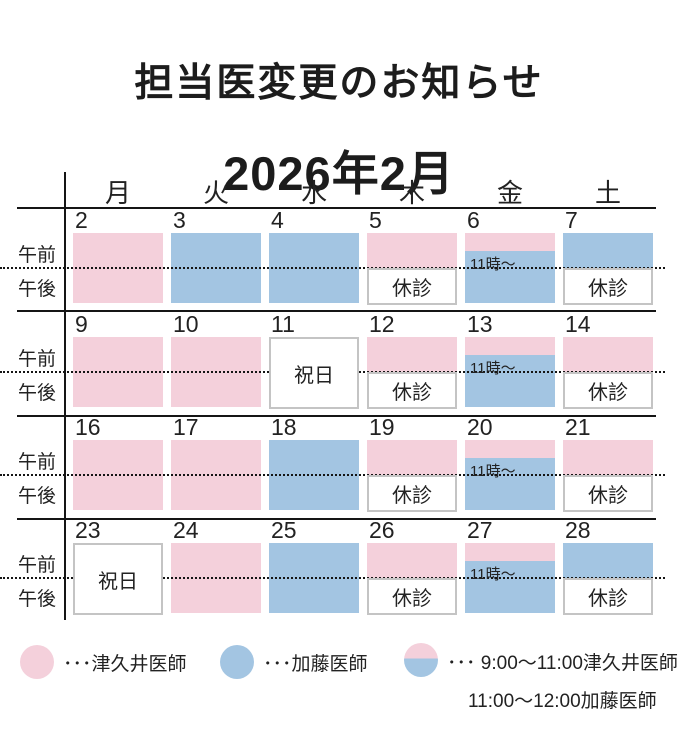  Describe the element at coordinates (315, 664) in the screenshot. I see `legend-label-kato: ･･･加藤医師` at that location.